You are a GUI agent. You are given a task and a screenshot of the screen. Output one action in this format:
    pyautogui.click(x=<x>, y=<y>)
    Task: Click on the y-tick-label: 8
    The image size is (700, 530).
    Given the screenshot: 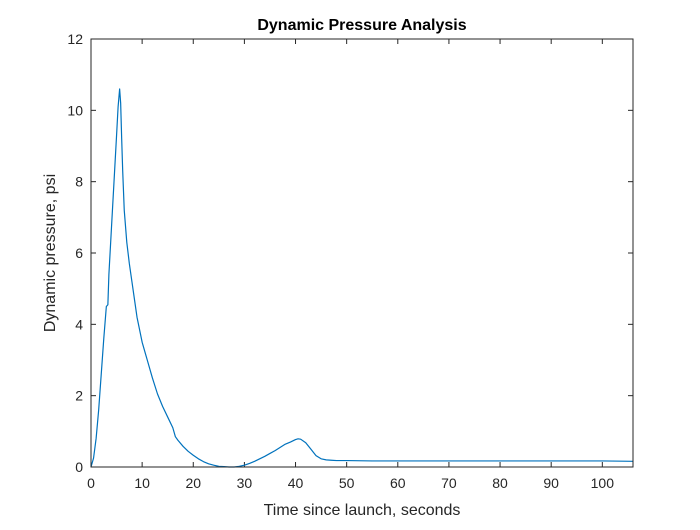 What is the action you would take?
    pyautogui.click(x=79, y=182)
    